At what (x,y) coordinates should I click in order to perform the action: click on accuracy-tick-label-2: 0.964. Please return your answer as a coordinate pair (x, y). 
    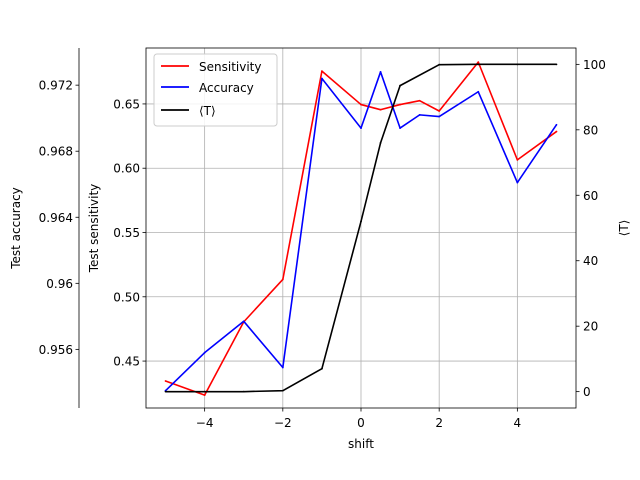
    Looking at the image, I should click on (56, 218).